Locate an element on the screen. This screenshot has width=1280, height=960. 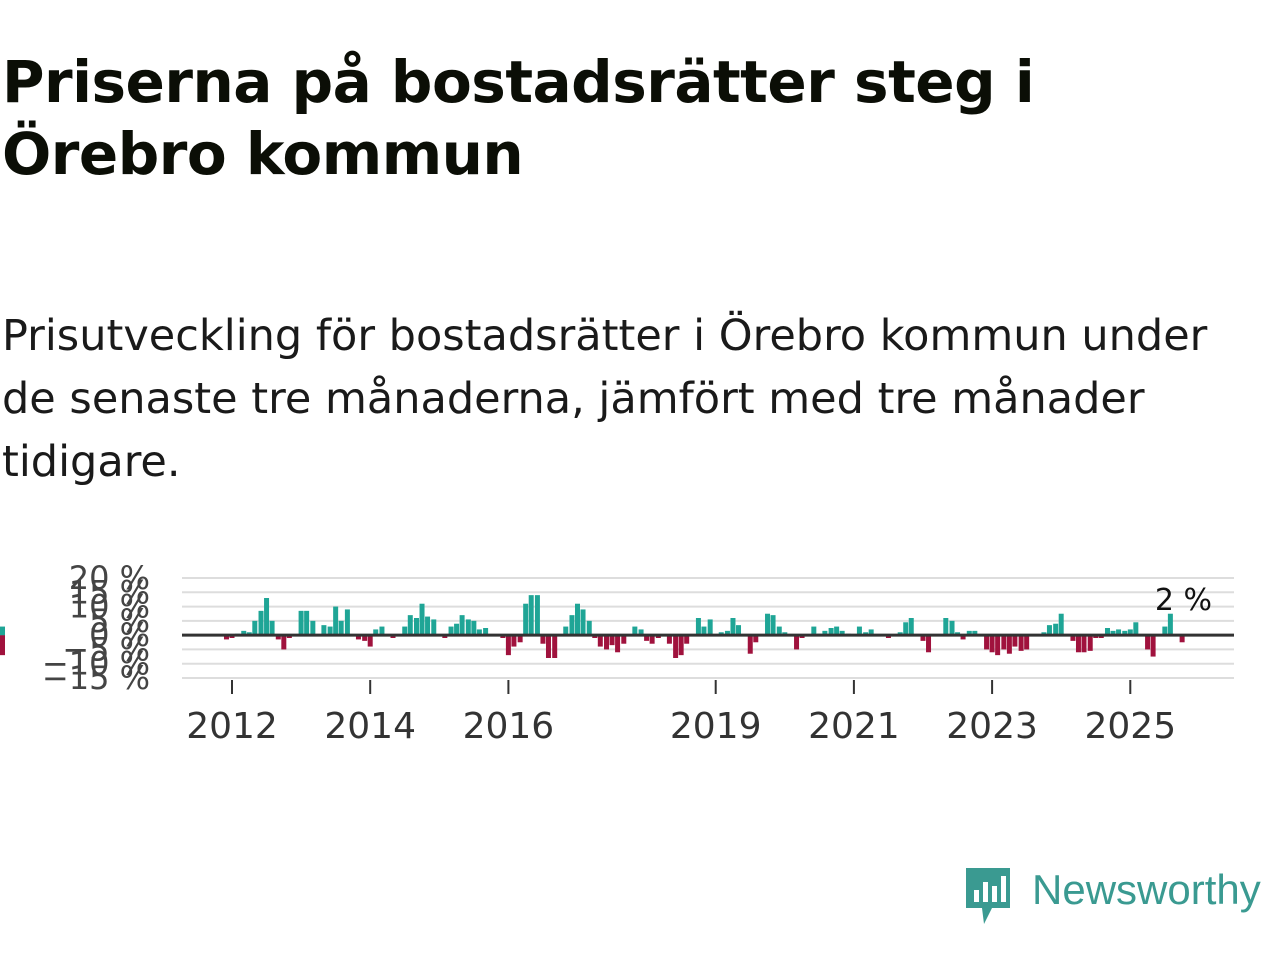
y-axis-labels: 20 %15 %10 %5 %0 %−5 %−10 %−15 % is located at coordinates (96, 628).